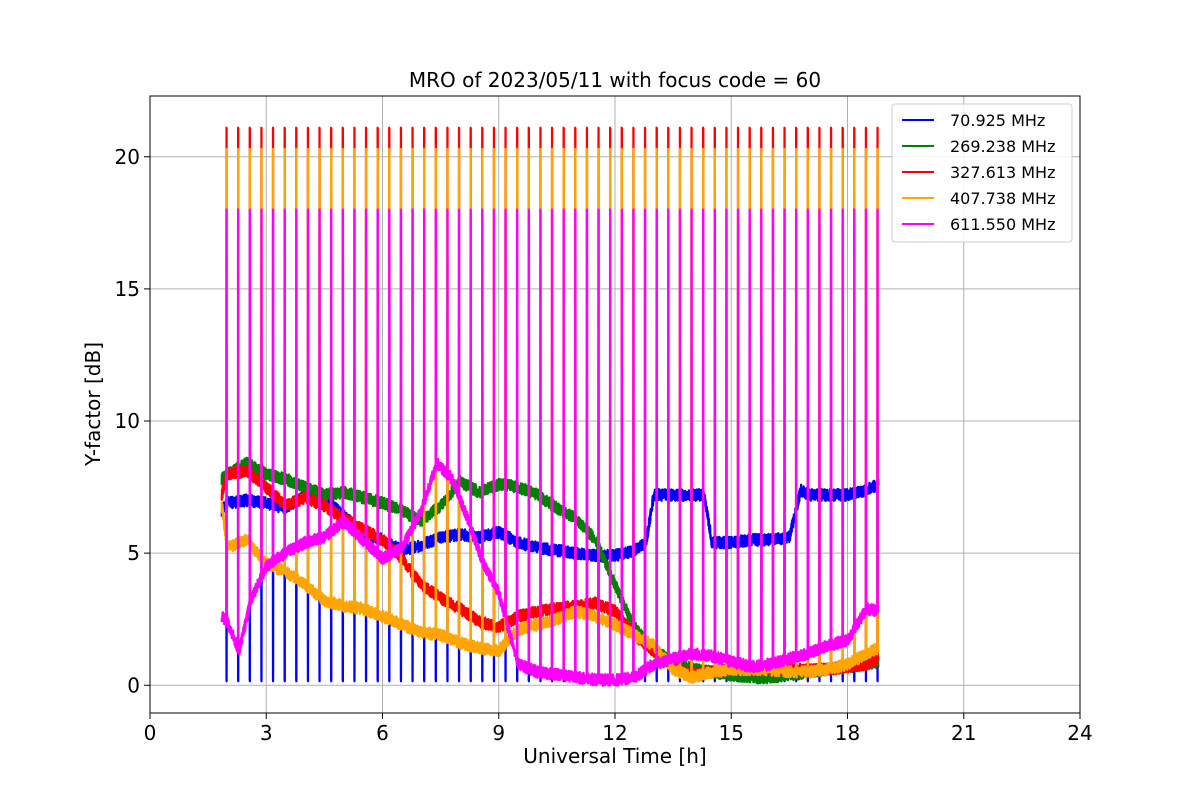 This screenshot has width=1200, height=800. I want to click on x-tick-label: 0, so click(150, 733).